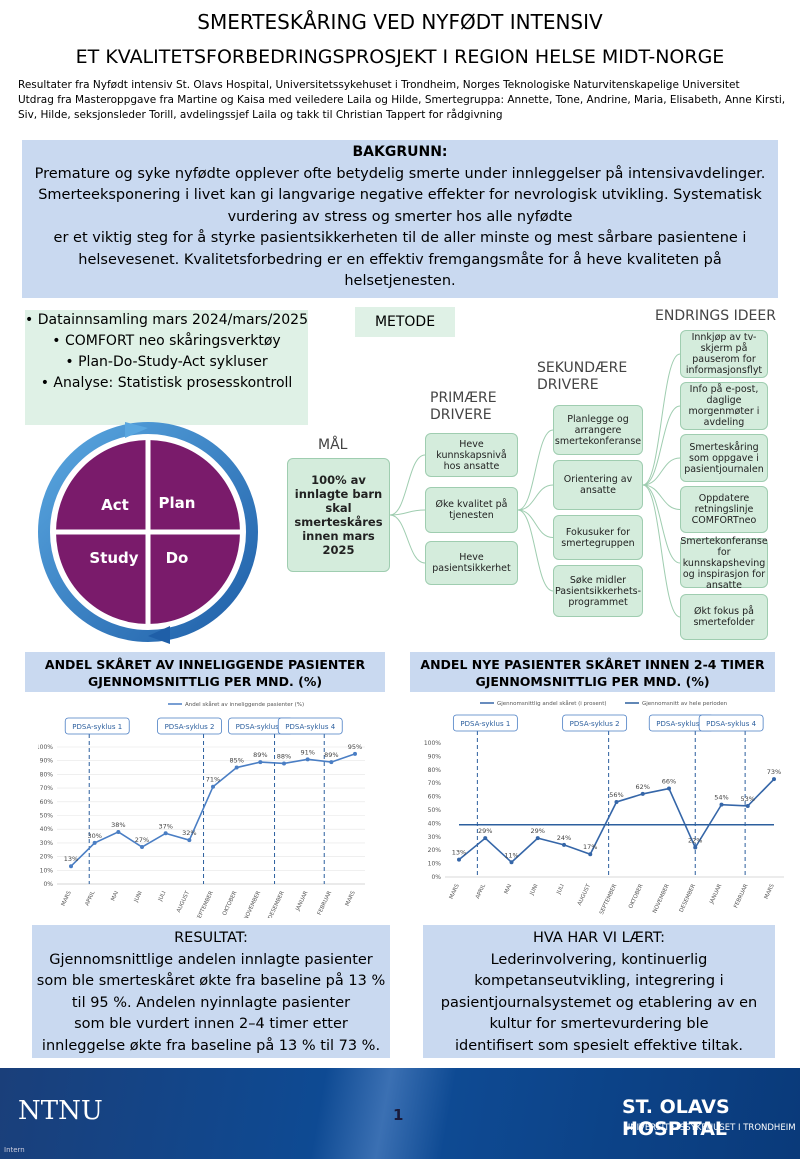 Image resolution: width=800 pixels, height=1159 pixels. What do you see at coordinates (71, 859) in the screenshot?
I see `data-label: 13%` at bounding box center [71, 859].